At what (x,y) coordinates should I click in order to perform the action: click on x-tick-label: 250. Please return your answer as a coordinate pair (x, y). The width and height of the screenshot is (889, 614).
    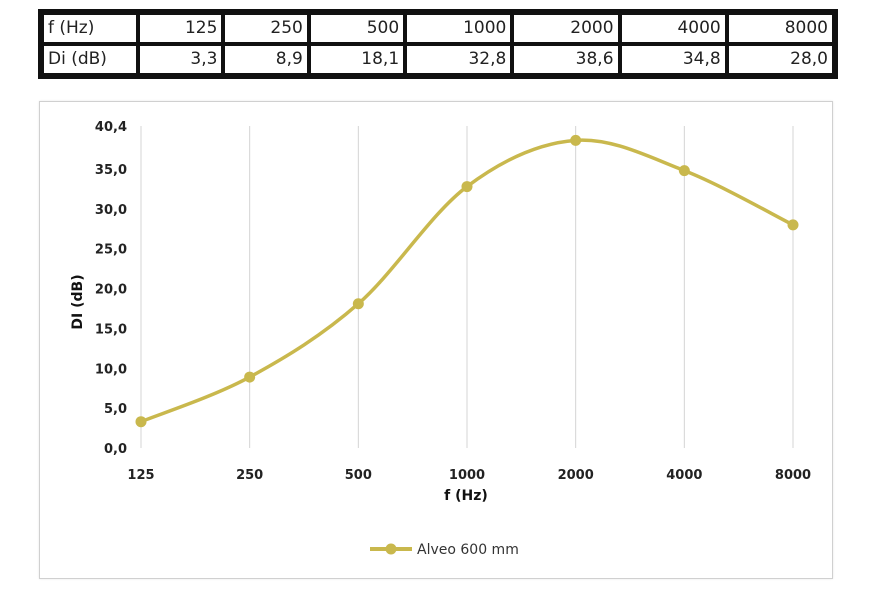
    Looking at the image, I should click on (249, 475).